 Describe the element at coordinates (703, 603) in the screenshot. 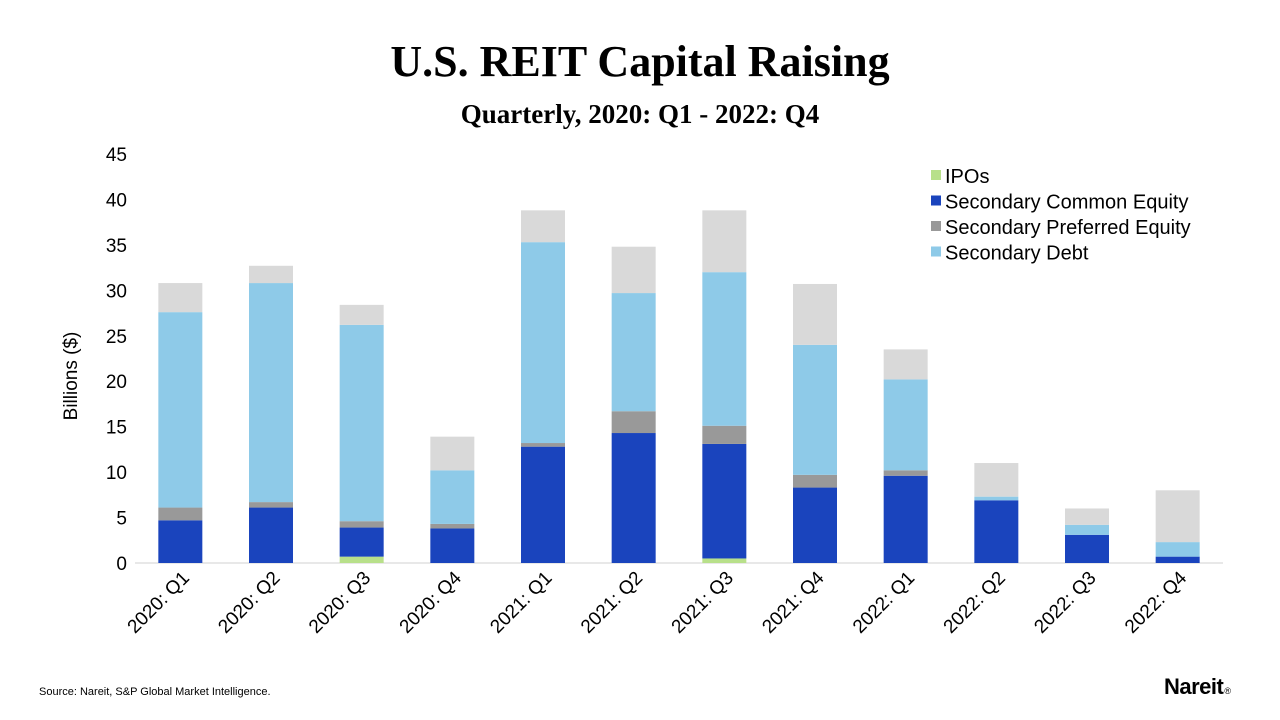

I see `x-tick-label: 2021: Q3` at that location.